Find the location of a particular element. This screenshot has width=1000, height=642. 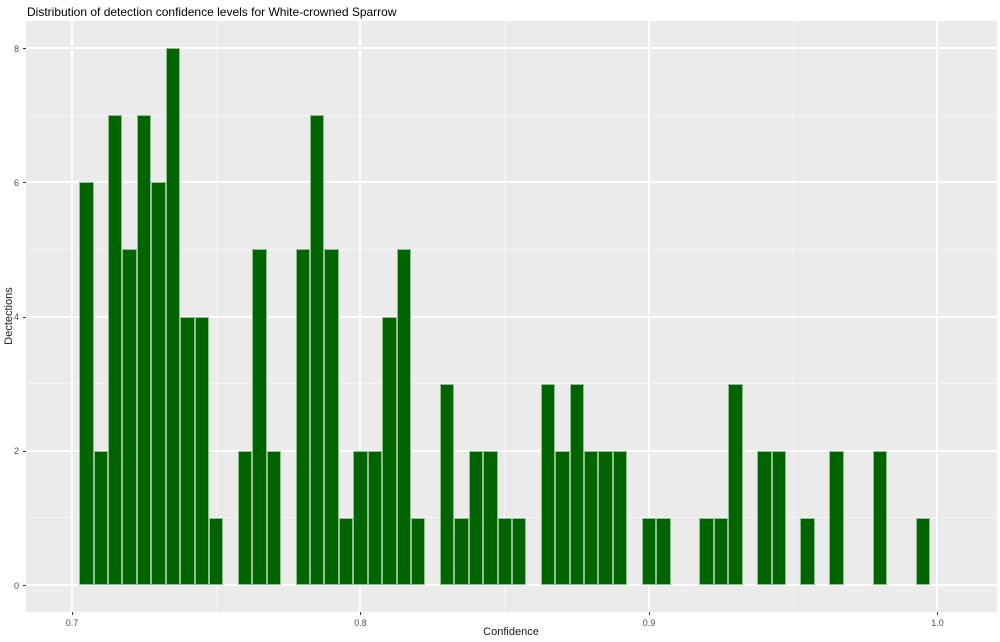

x-tick-label: 1.0 is located at coordinates (937, 623).